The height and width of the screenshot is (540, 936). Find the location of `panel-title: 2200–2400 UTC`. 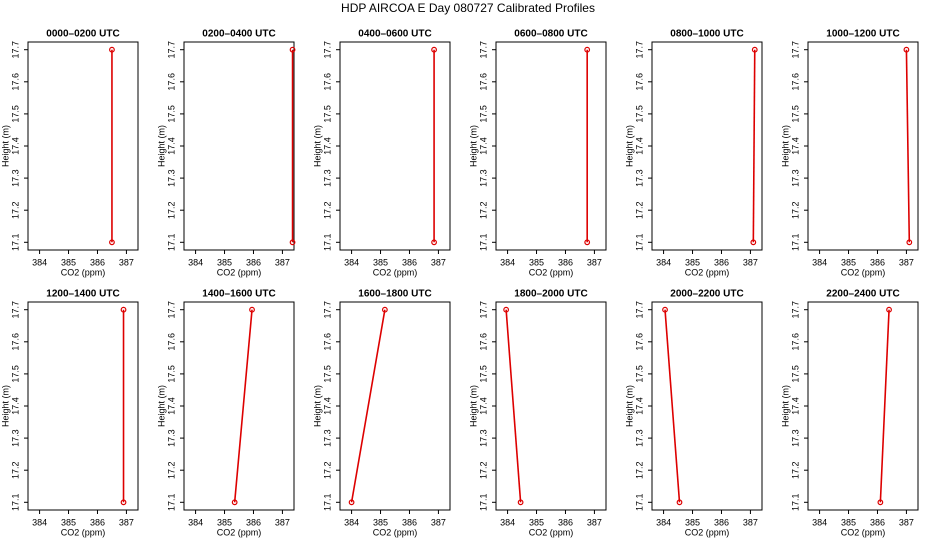

panel-title: 2200–2400 UTC is located at coordinates (862, 294).